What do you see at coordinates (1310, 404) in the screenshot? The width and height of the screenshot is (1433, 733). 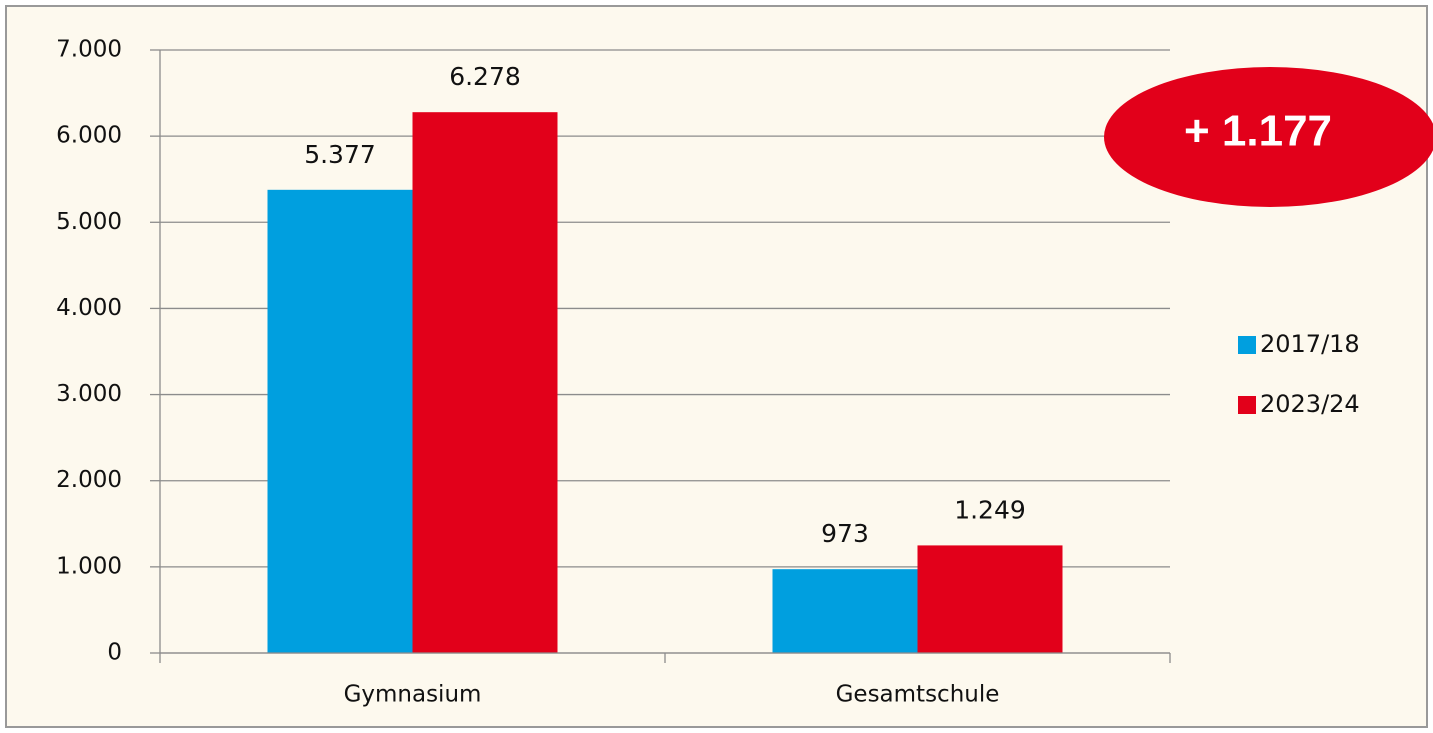 I see `legend-label: 2023/24` at bounding box center [1310, 404].